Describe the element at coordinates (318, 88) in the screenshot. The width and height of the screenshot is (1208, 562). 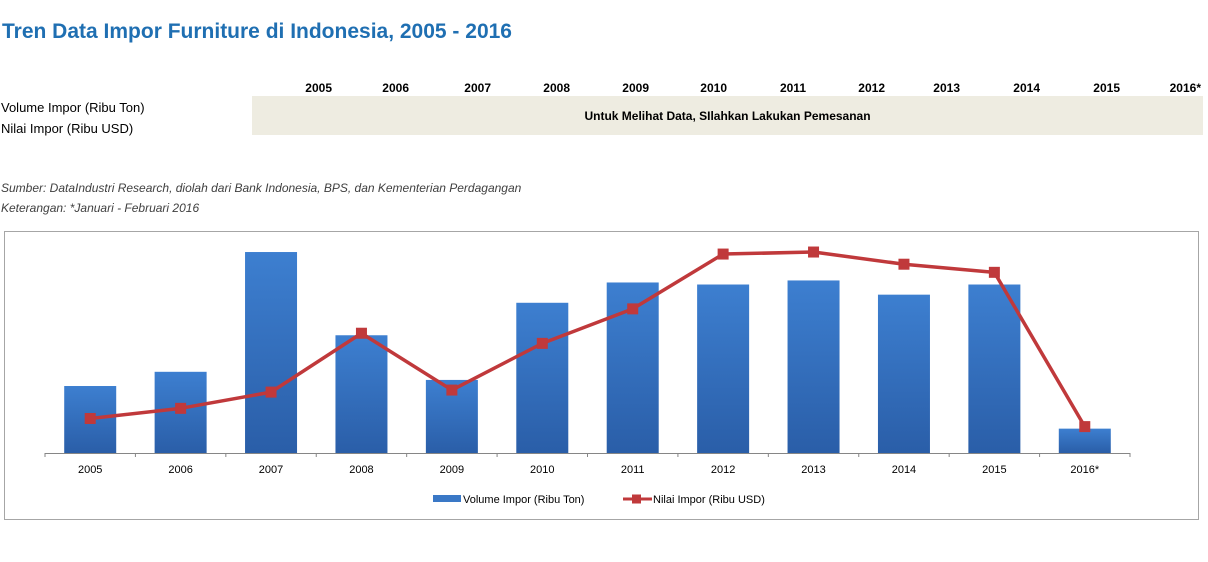
I see `year-header: 2005` at that location.